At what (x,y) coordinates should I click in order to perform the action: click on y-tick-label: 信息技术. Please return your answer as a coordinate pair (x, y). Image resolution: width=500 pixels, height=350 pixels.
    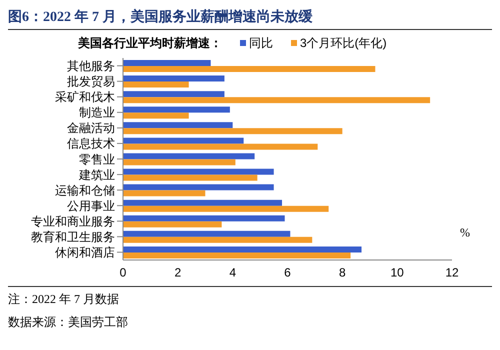
    Looking at the image, I should click on (91, 143).